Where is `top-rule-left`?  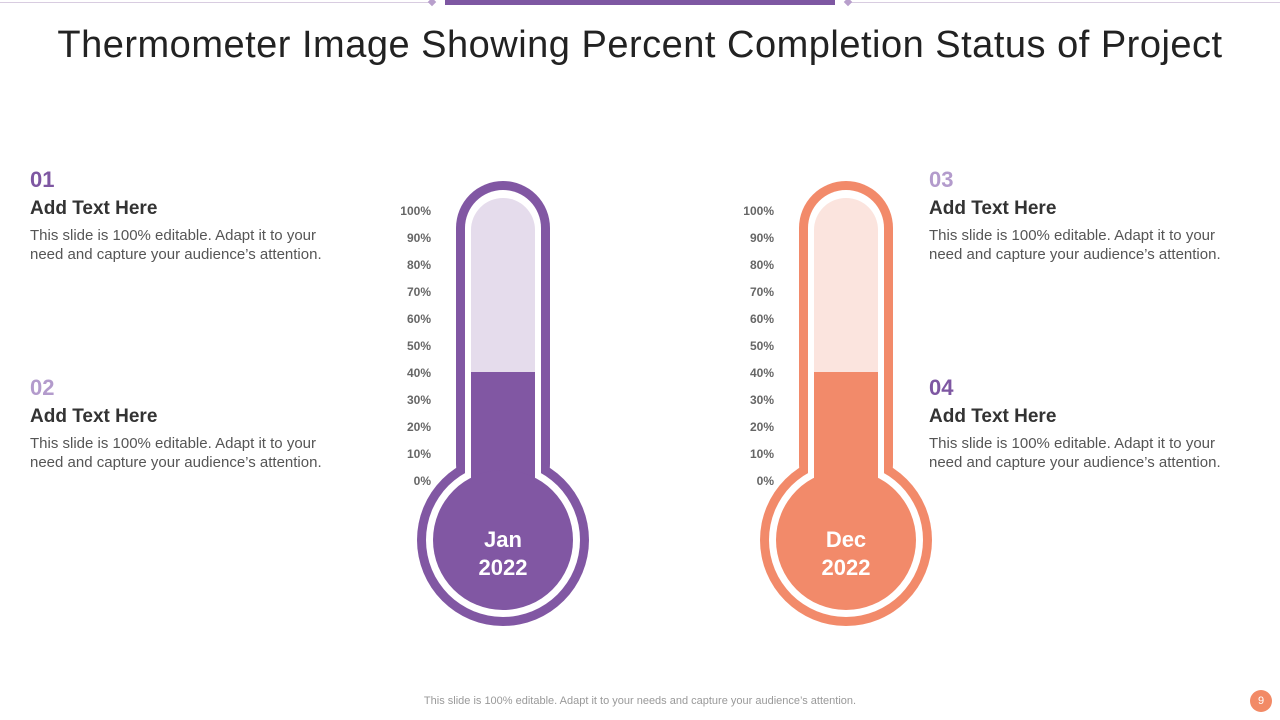 top-rule-left is located at coordinates (216, 2).